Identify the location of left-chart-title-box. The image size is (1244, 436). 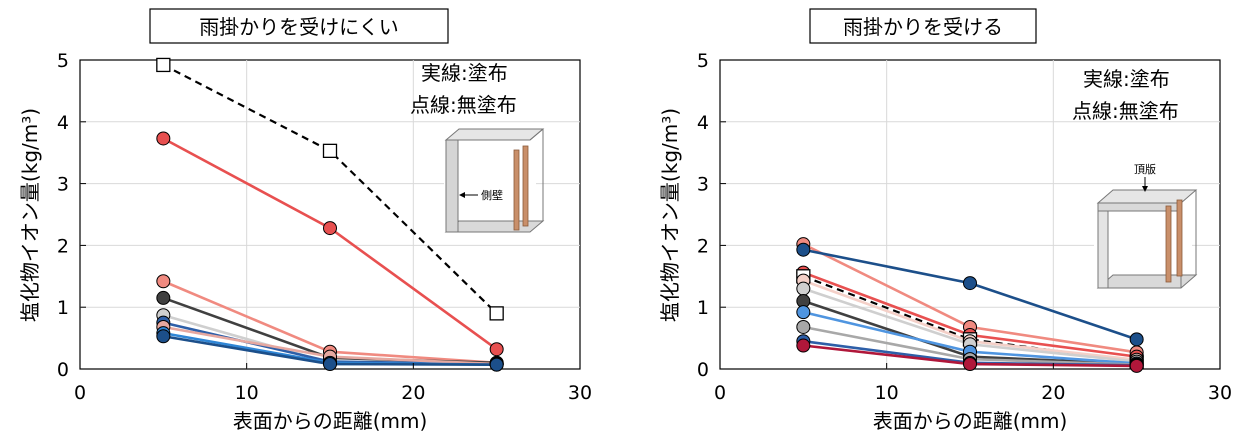
(299, 26).